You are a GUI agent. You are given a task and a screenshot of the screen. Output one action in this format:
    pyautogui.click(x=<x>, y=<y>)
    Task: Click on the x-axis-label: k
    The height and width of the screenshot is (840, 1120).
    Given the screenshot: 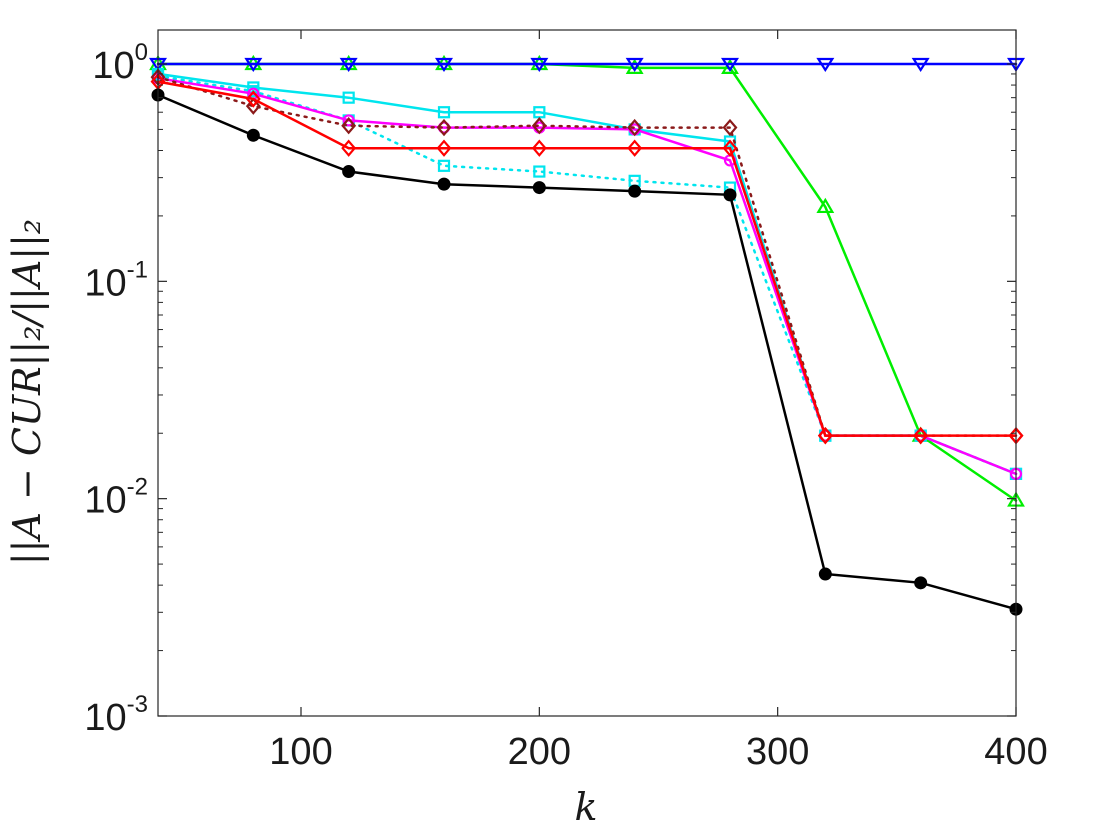 What is the action you would take?
    pyautogui.click(x=585, y=807)
    